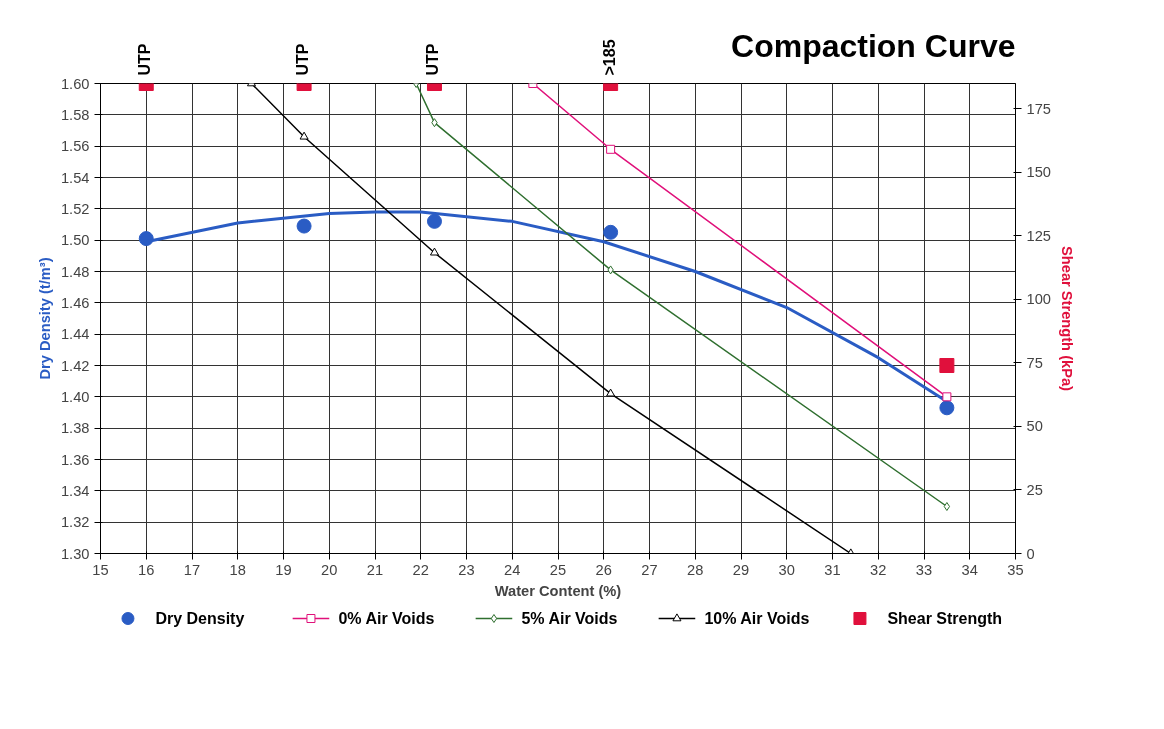 This screenshot has width=1164, height=729. I want to click on y-tick-label: 1.48, so click(75, 271).